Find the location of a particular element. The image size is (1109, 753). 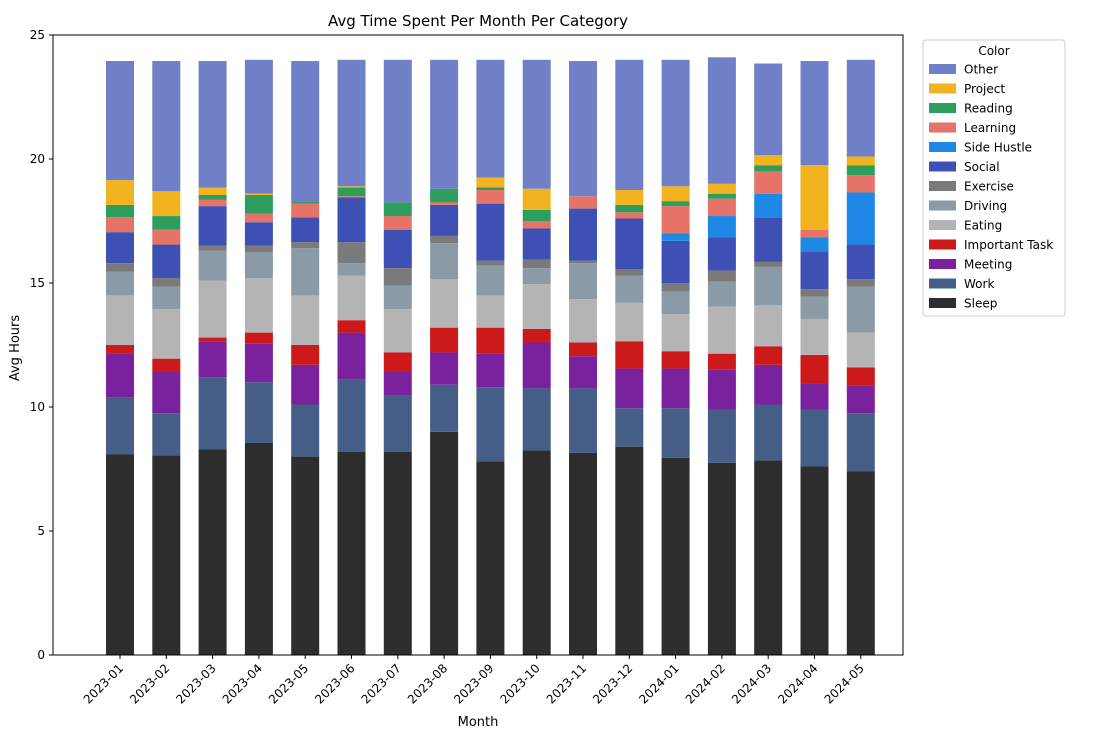

y-tick-label: 5 is located at coordinates (41, 531).